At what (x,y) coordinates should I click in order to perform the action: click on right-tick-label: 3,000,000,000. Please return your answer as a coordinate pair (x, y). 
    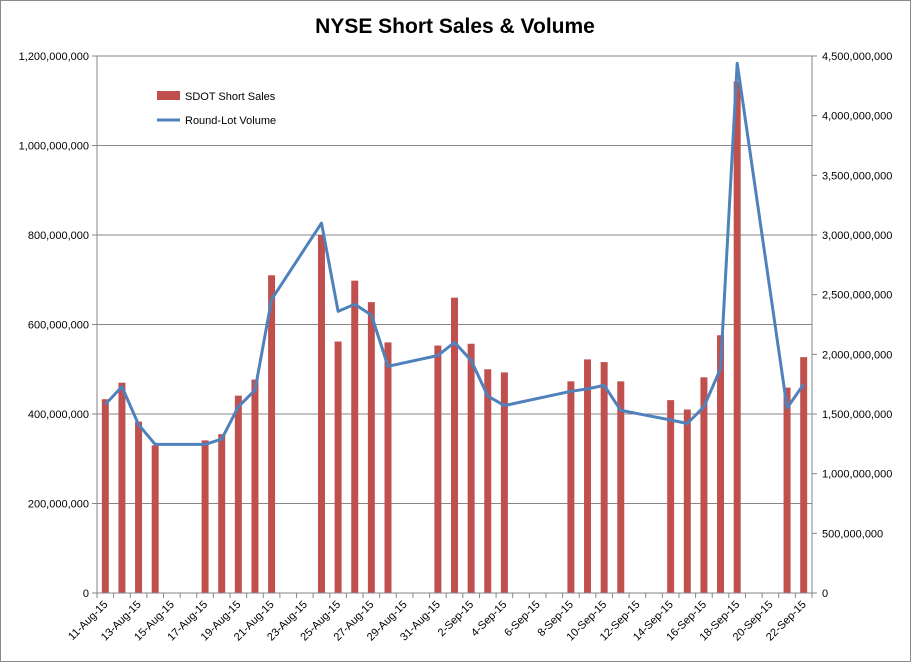
    Looking at the image, I should click on (857, 236).